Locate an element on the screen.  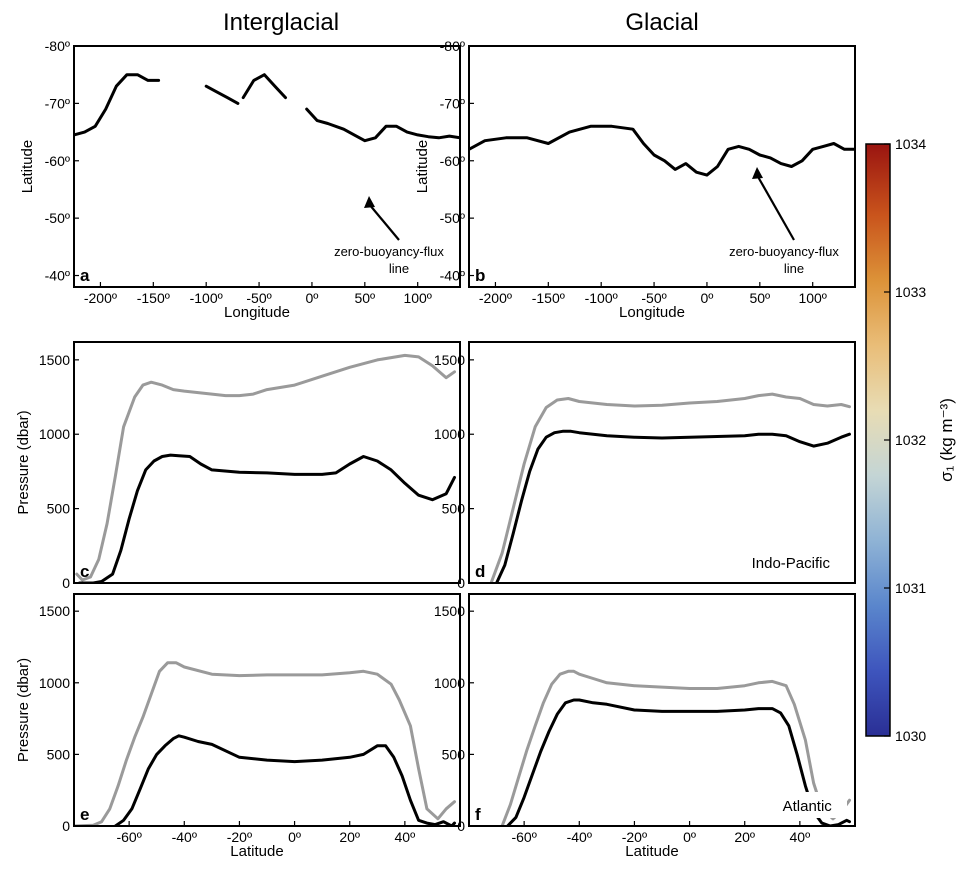
ytick-label-a: -70º is located at coordinates (57, 103).